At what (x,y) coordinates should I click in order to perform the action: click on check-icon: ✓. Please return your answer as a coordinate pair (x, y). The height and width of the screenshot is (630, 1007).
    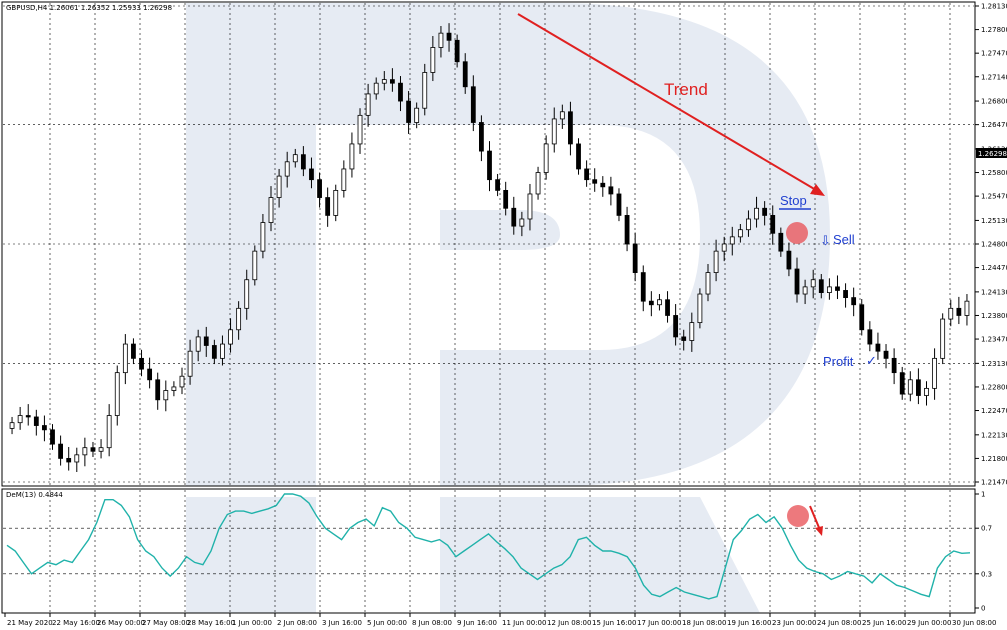
    Looking at the image, I should click on (871, 360).